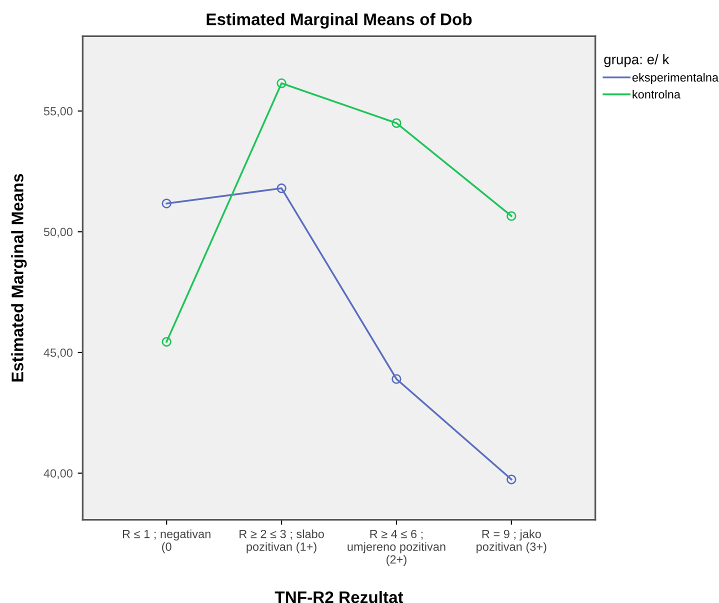 This screenshot has height=603, width=719. Describe the element at coordinates (339, 596) in the screenshot. I see `x-axis-title: TNF-R2 Rezultat` at that location.